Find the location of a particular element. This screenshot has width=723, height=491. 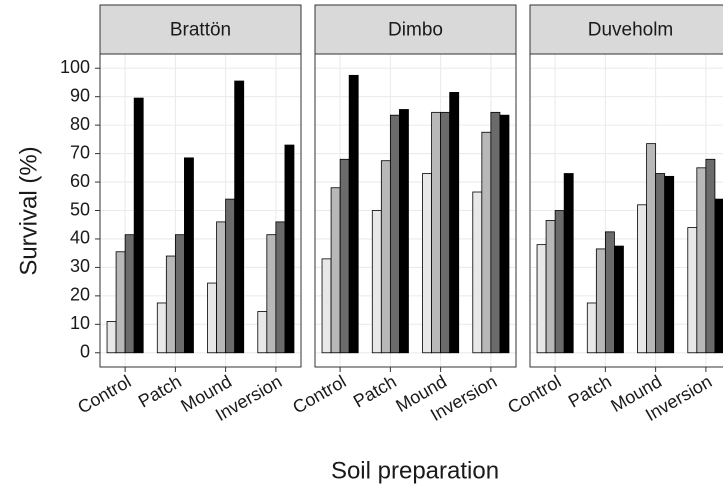

y-tick-label: 0 is located at coordinates (85, 352).